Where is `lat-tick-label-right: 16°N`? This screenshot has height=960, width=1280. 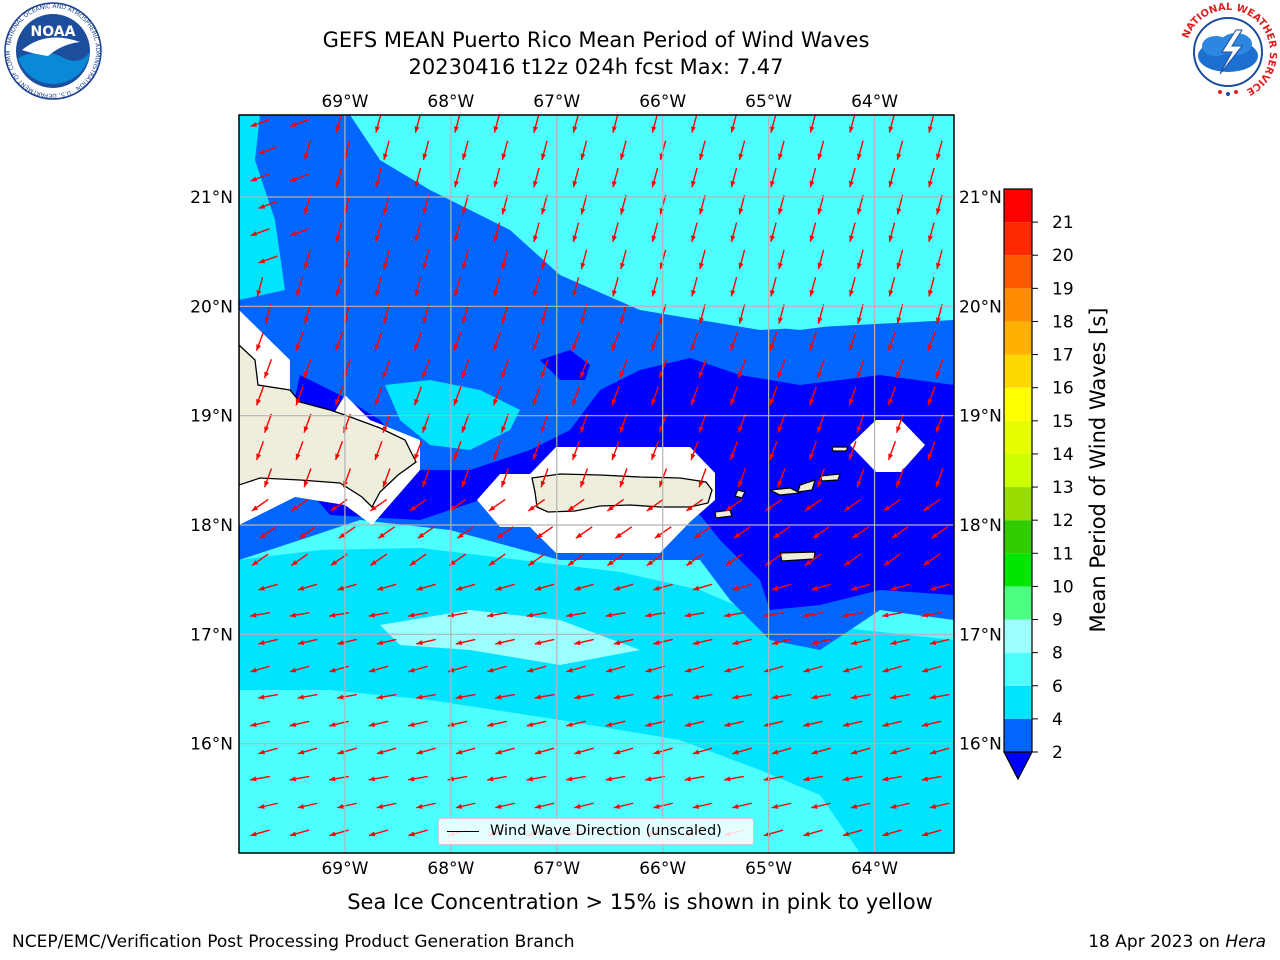
lat-tick-label-right: 16°N is located at coordinates (980, 745).